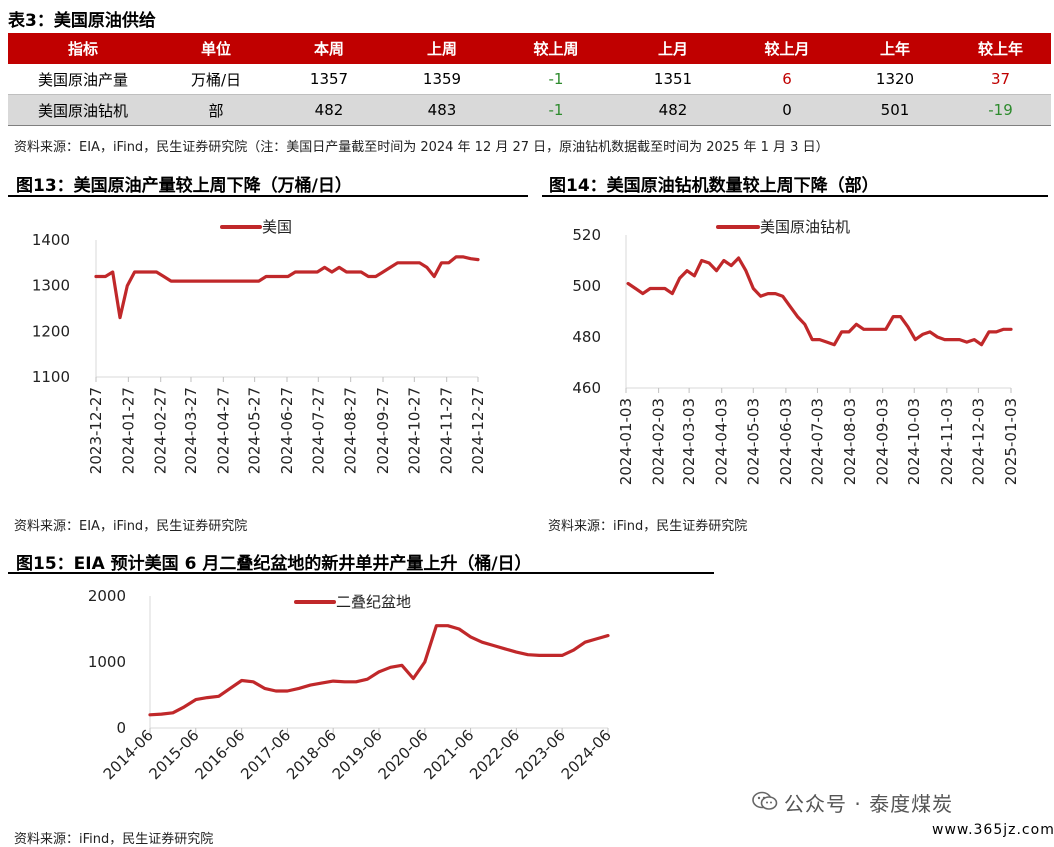 Image resolution: width=1054 pixels, height=847 pixels. I want to click on table-row: 美国原油产量 万桶/日 1357 1359 -1 1351 6 1320 37, so click(529, 79).